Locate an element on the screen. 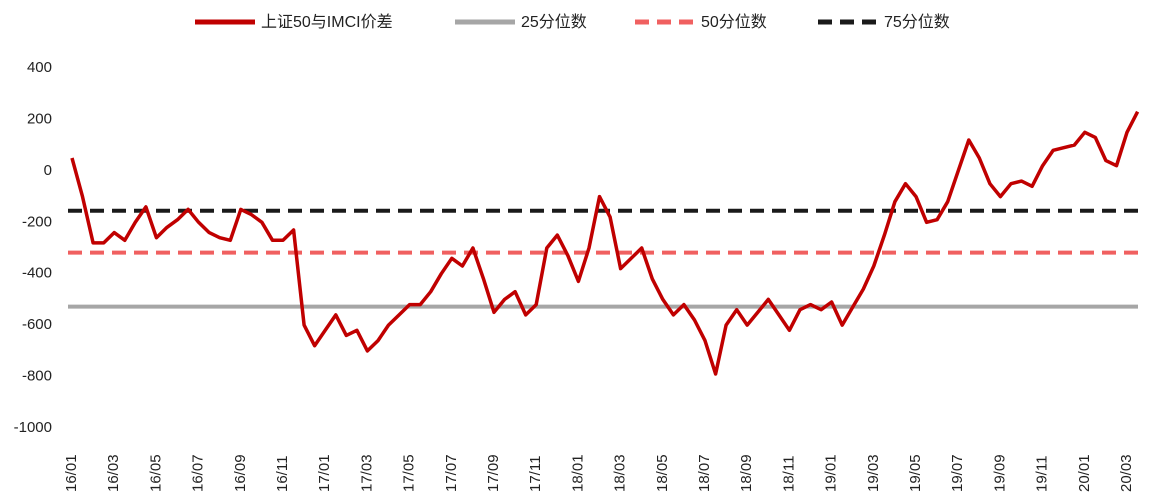 This screenshot has width=1152, height=504. x-tick-label: 17/05 is located at coordinates (409, 473).